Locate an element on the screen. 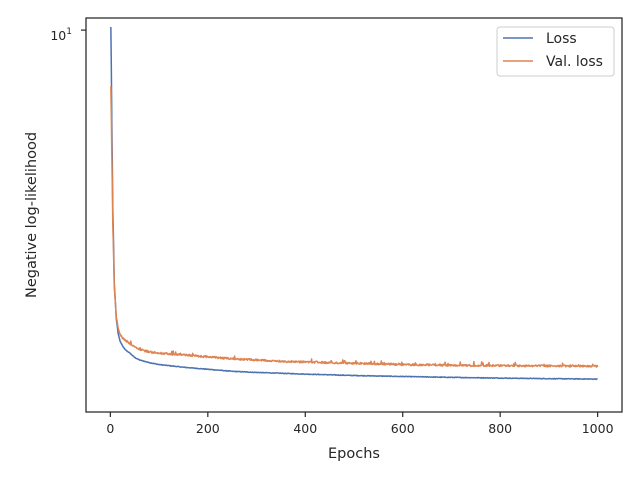  legend: Loss Val. loss is located at coordinates (555, 51).